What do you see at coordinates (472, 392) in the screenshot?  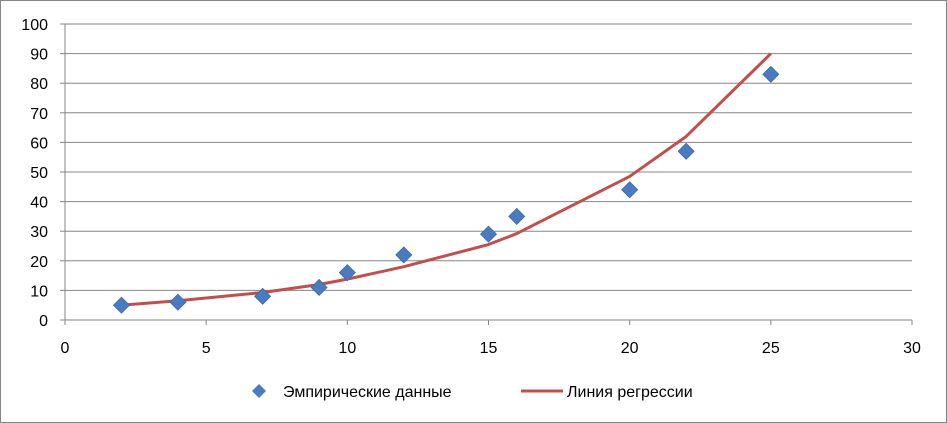 I see `legend: Эмпирические данные Линия регрессии` at bounding box center [472, 392].